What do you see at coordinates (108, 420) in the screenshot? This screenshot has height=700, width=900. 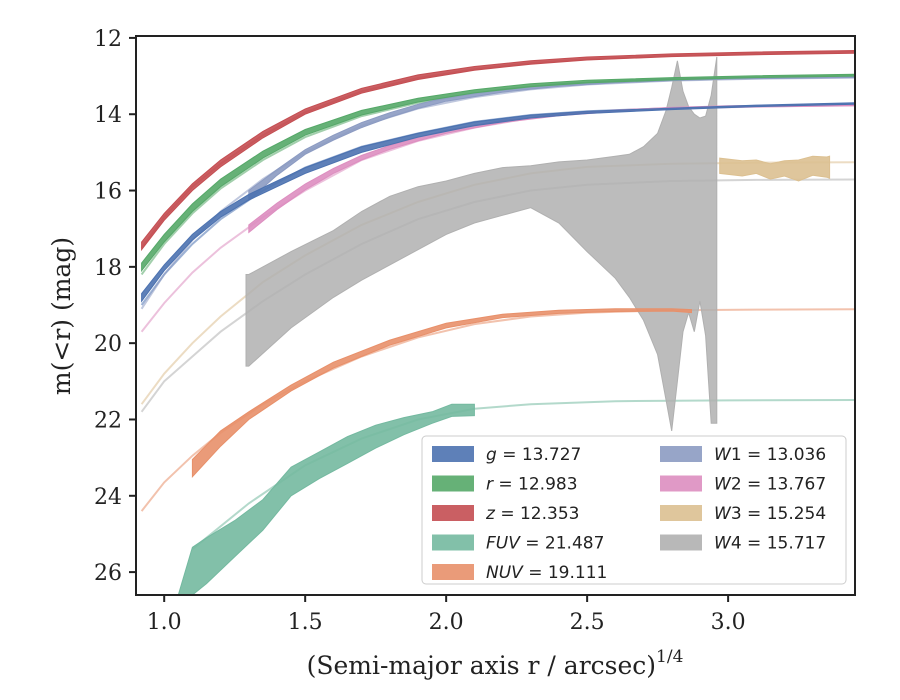 I see `y-tick-label-5: 22` at bounding box center [108, 420].